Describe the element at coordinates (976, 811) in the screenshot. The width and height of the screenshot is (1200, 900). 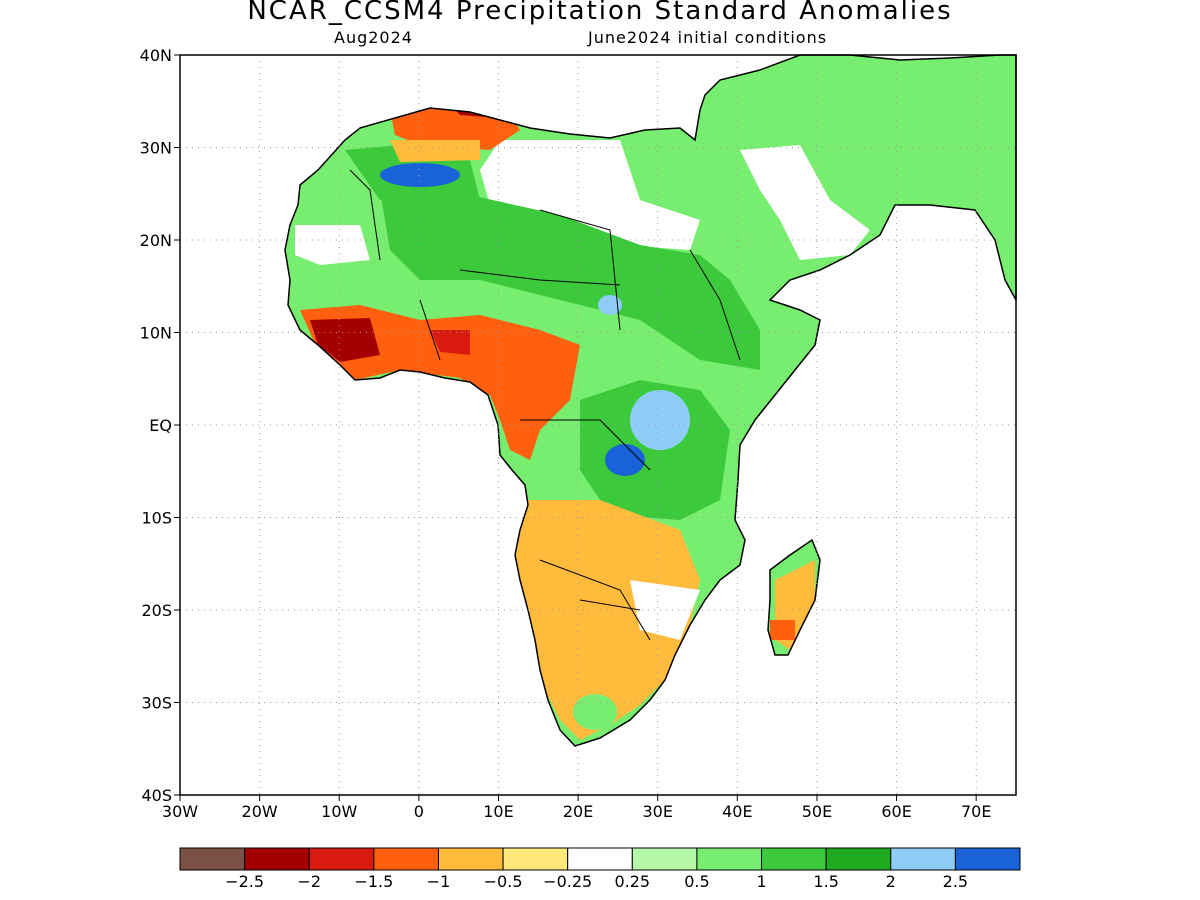
I see `lon-tick-label: 70E` at that location.